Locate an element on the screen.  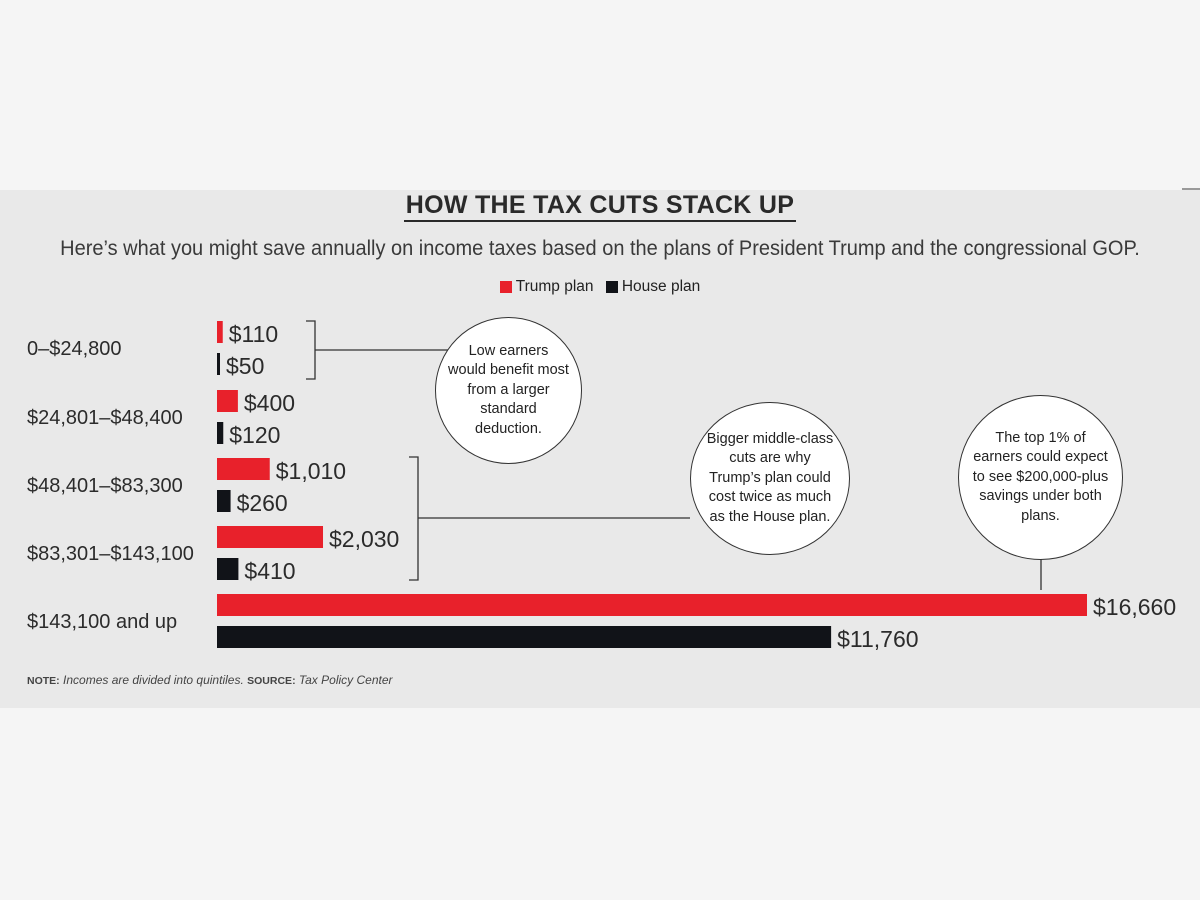
source-text: Tax Policy Center is located at coordinates (345, 680).